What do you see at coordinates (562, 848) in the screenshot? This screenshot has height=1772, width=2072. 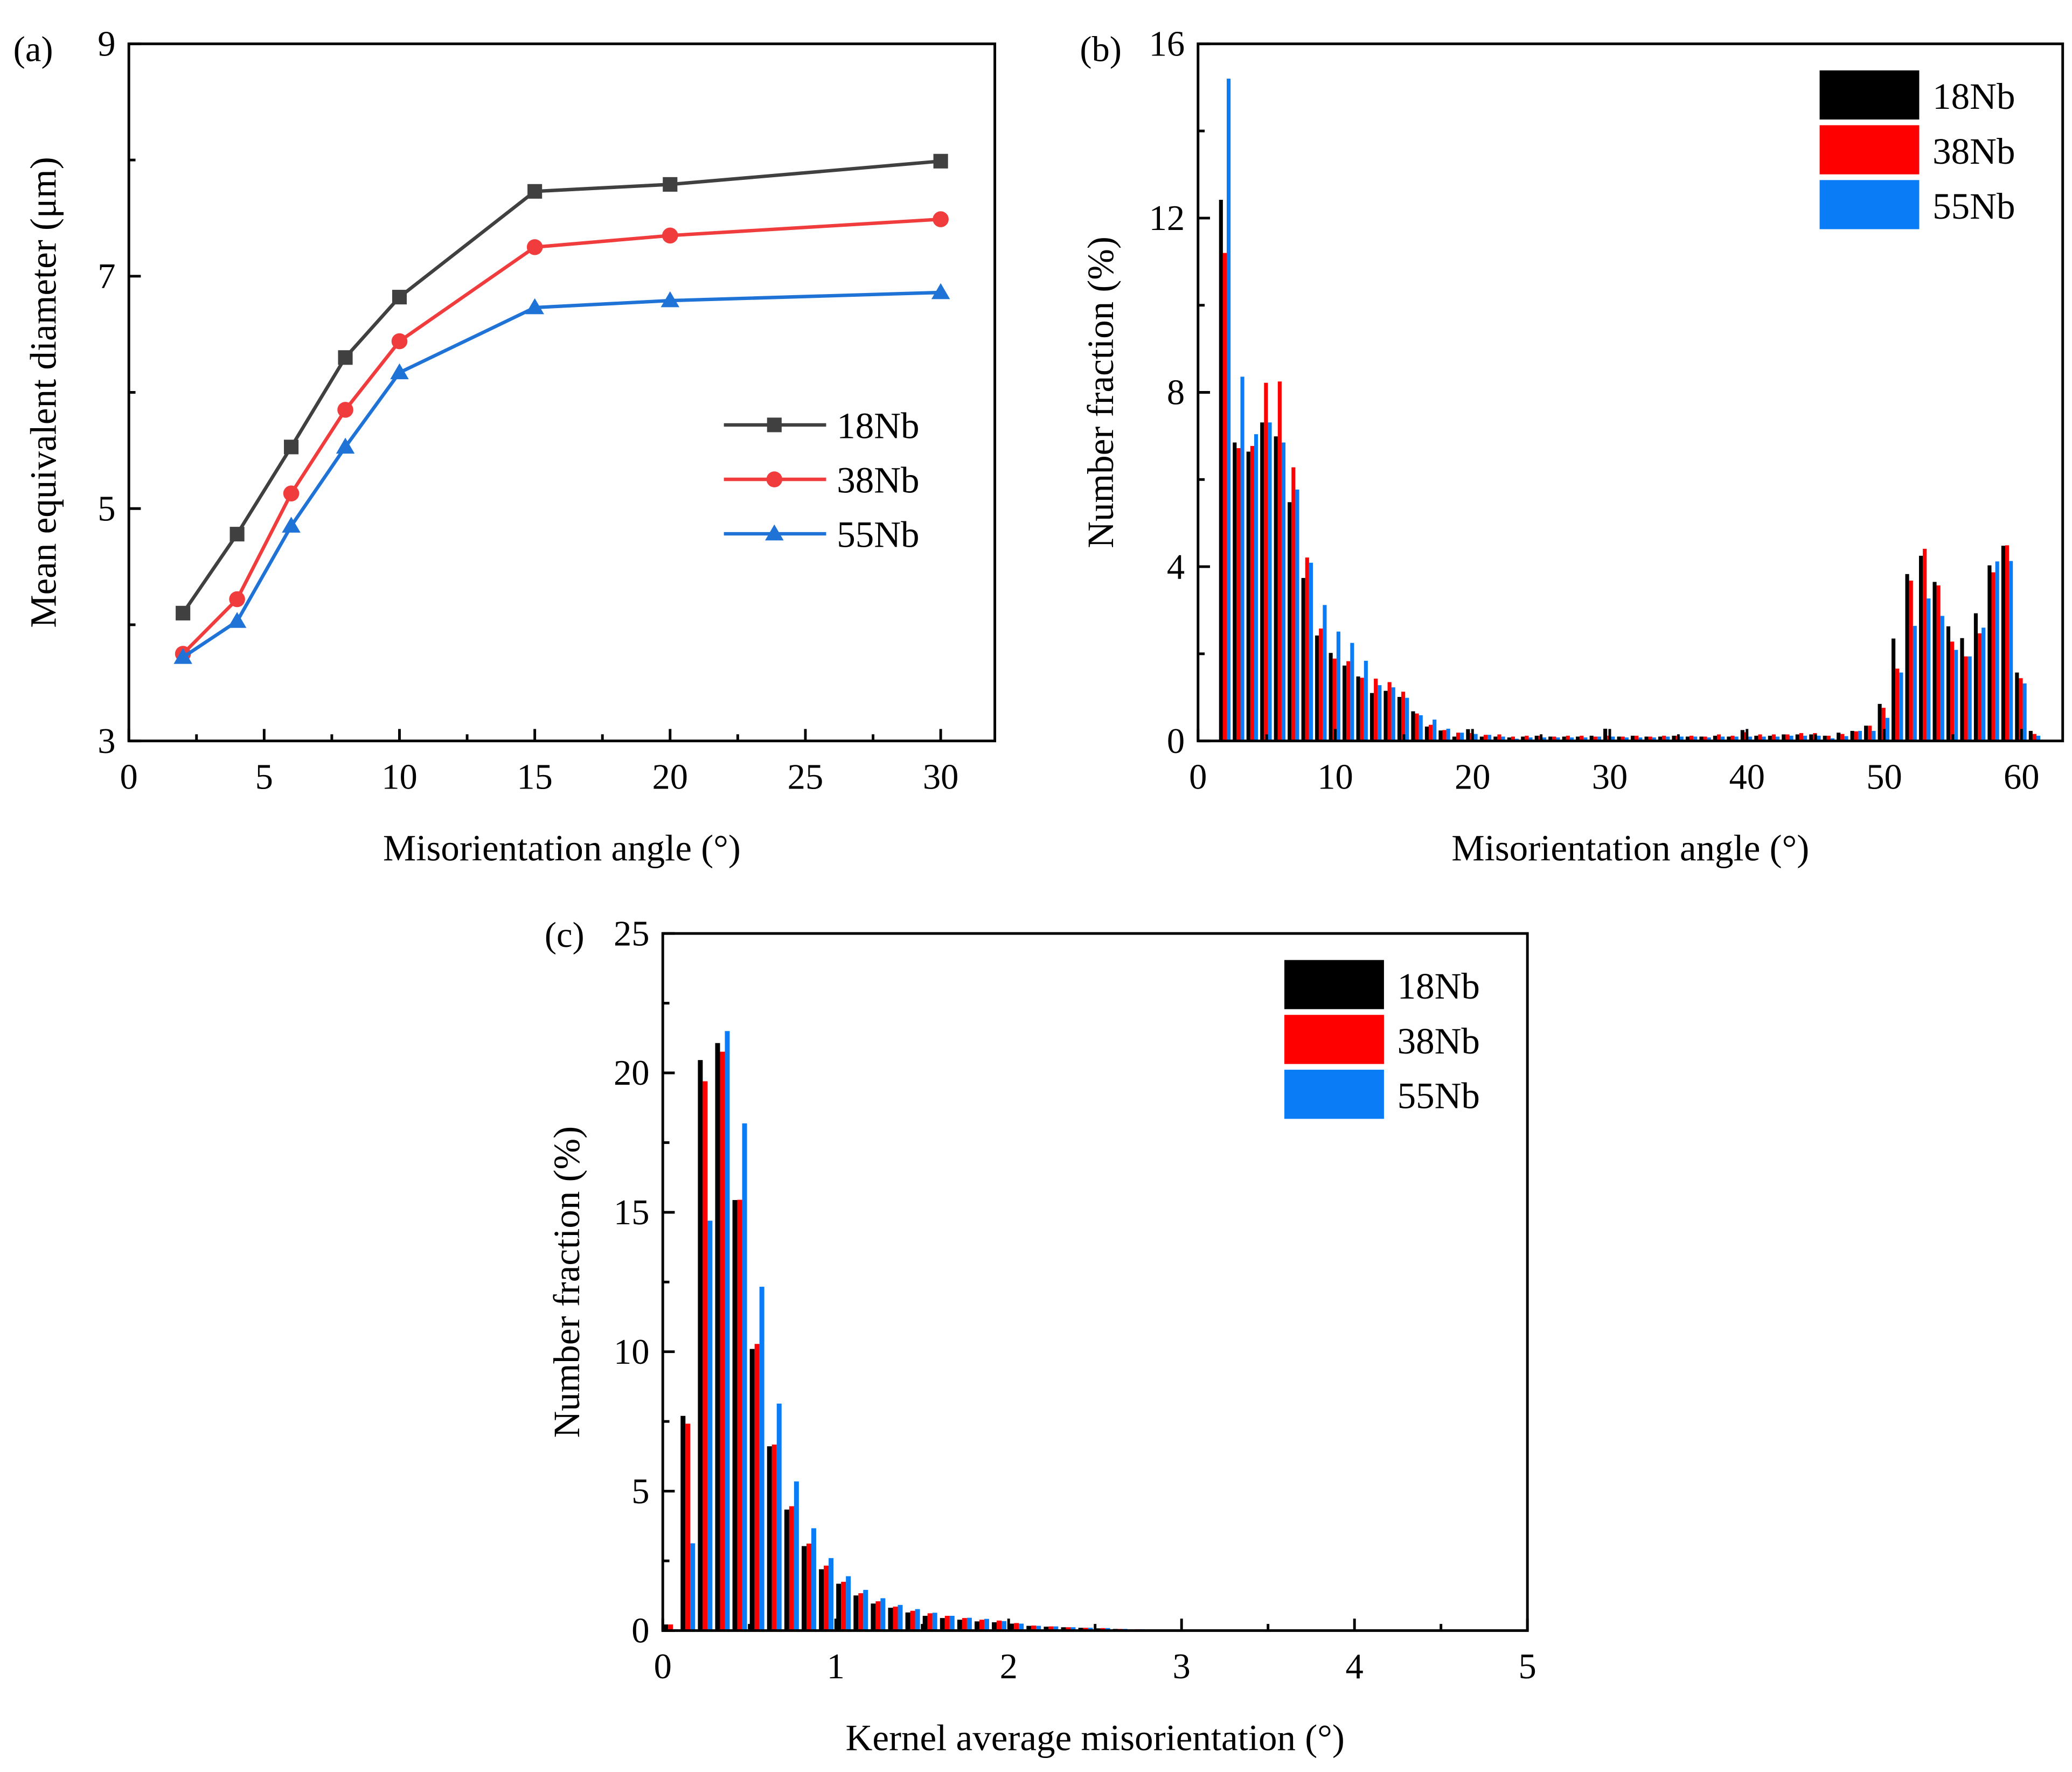 I see `x-axis-title: Misorientation angle (°)` at bounding box center [562, 848].